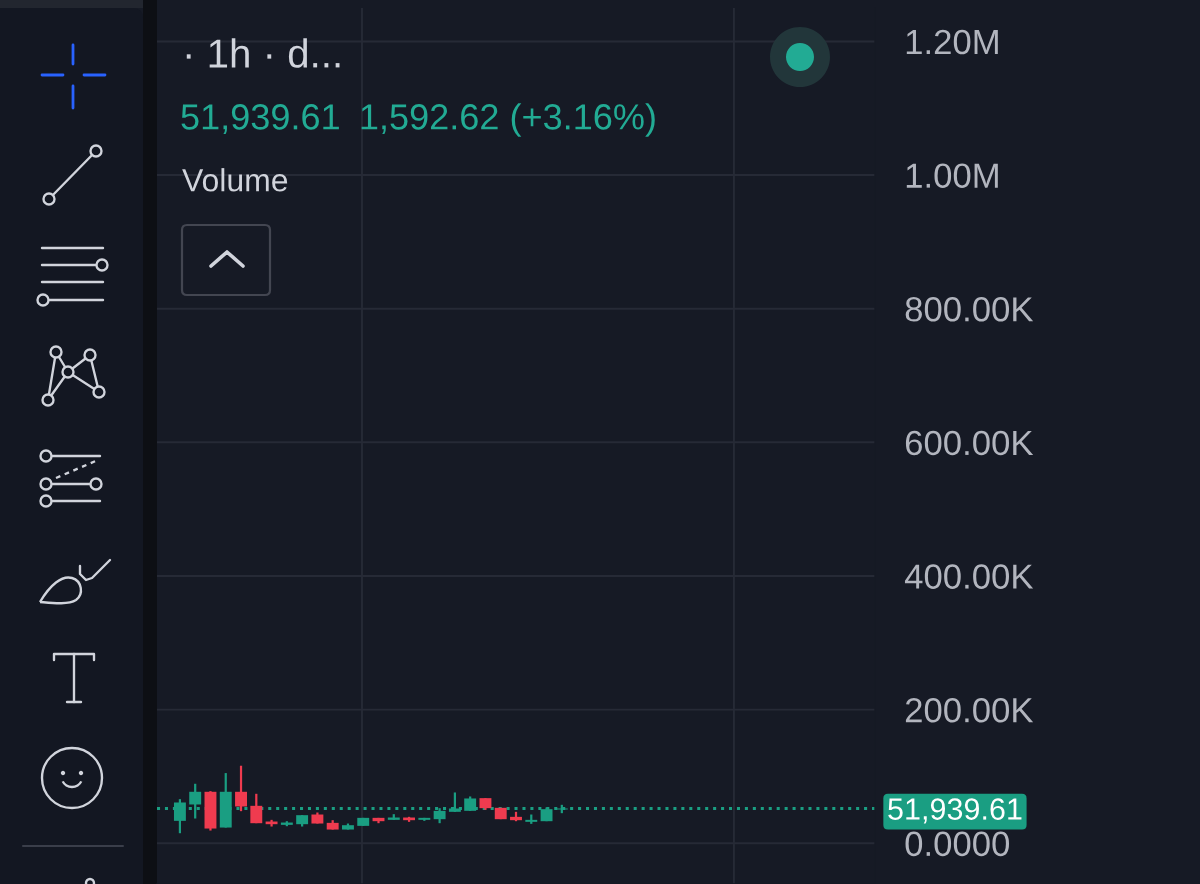 The image size is (1200, 884). I want to click on ref-line-label: 51,939.61, so click(955, 811).